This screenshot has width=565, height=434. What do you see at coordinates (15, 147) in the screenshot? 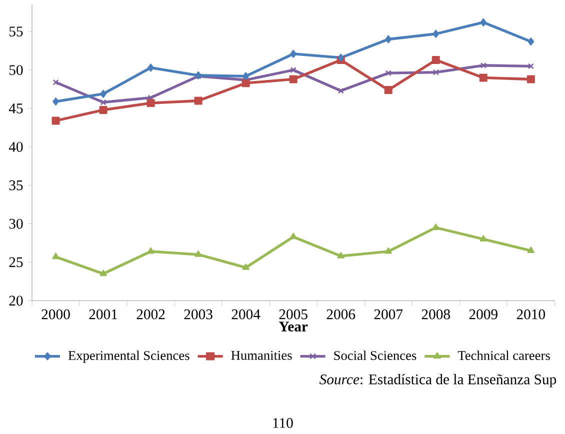
I see `y-tick-label: 40` at bounding box center [15, 147].